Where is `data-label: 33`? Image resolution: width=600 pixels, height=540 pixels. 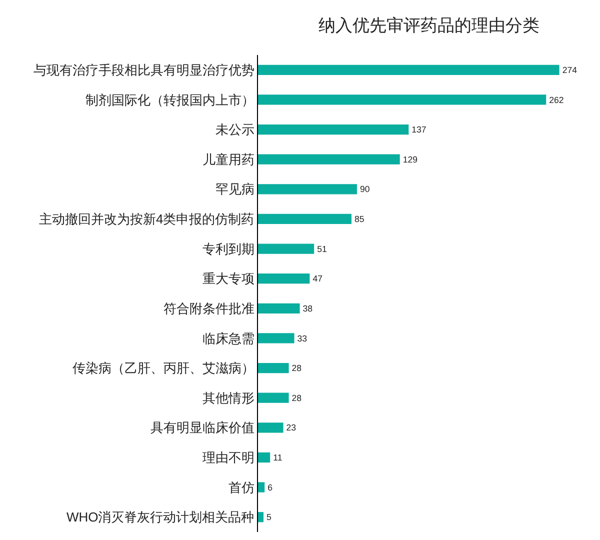 data-label: 33 is located at coordinates (302, 338).